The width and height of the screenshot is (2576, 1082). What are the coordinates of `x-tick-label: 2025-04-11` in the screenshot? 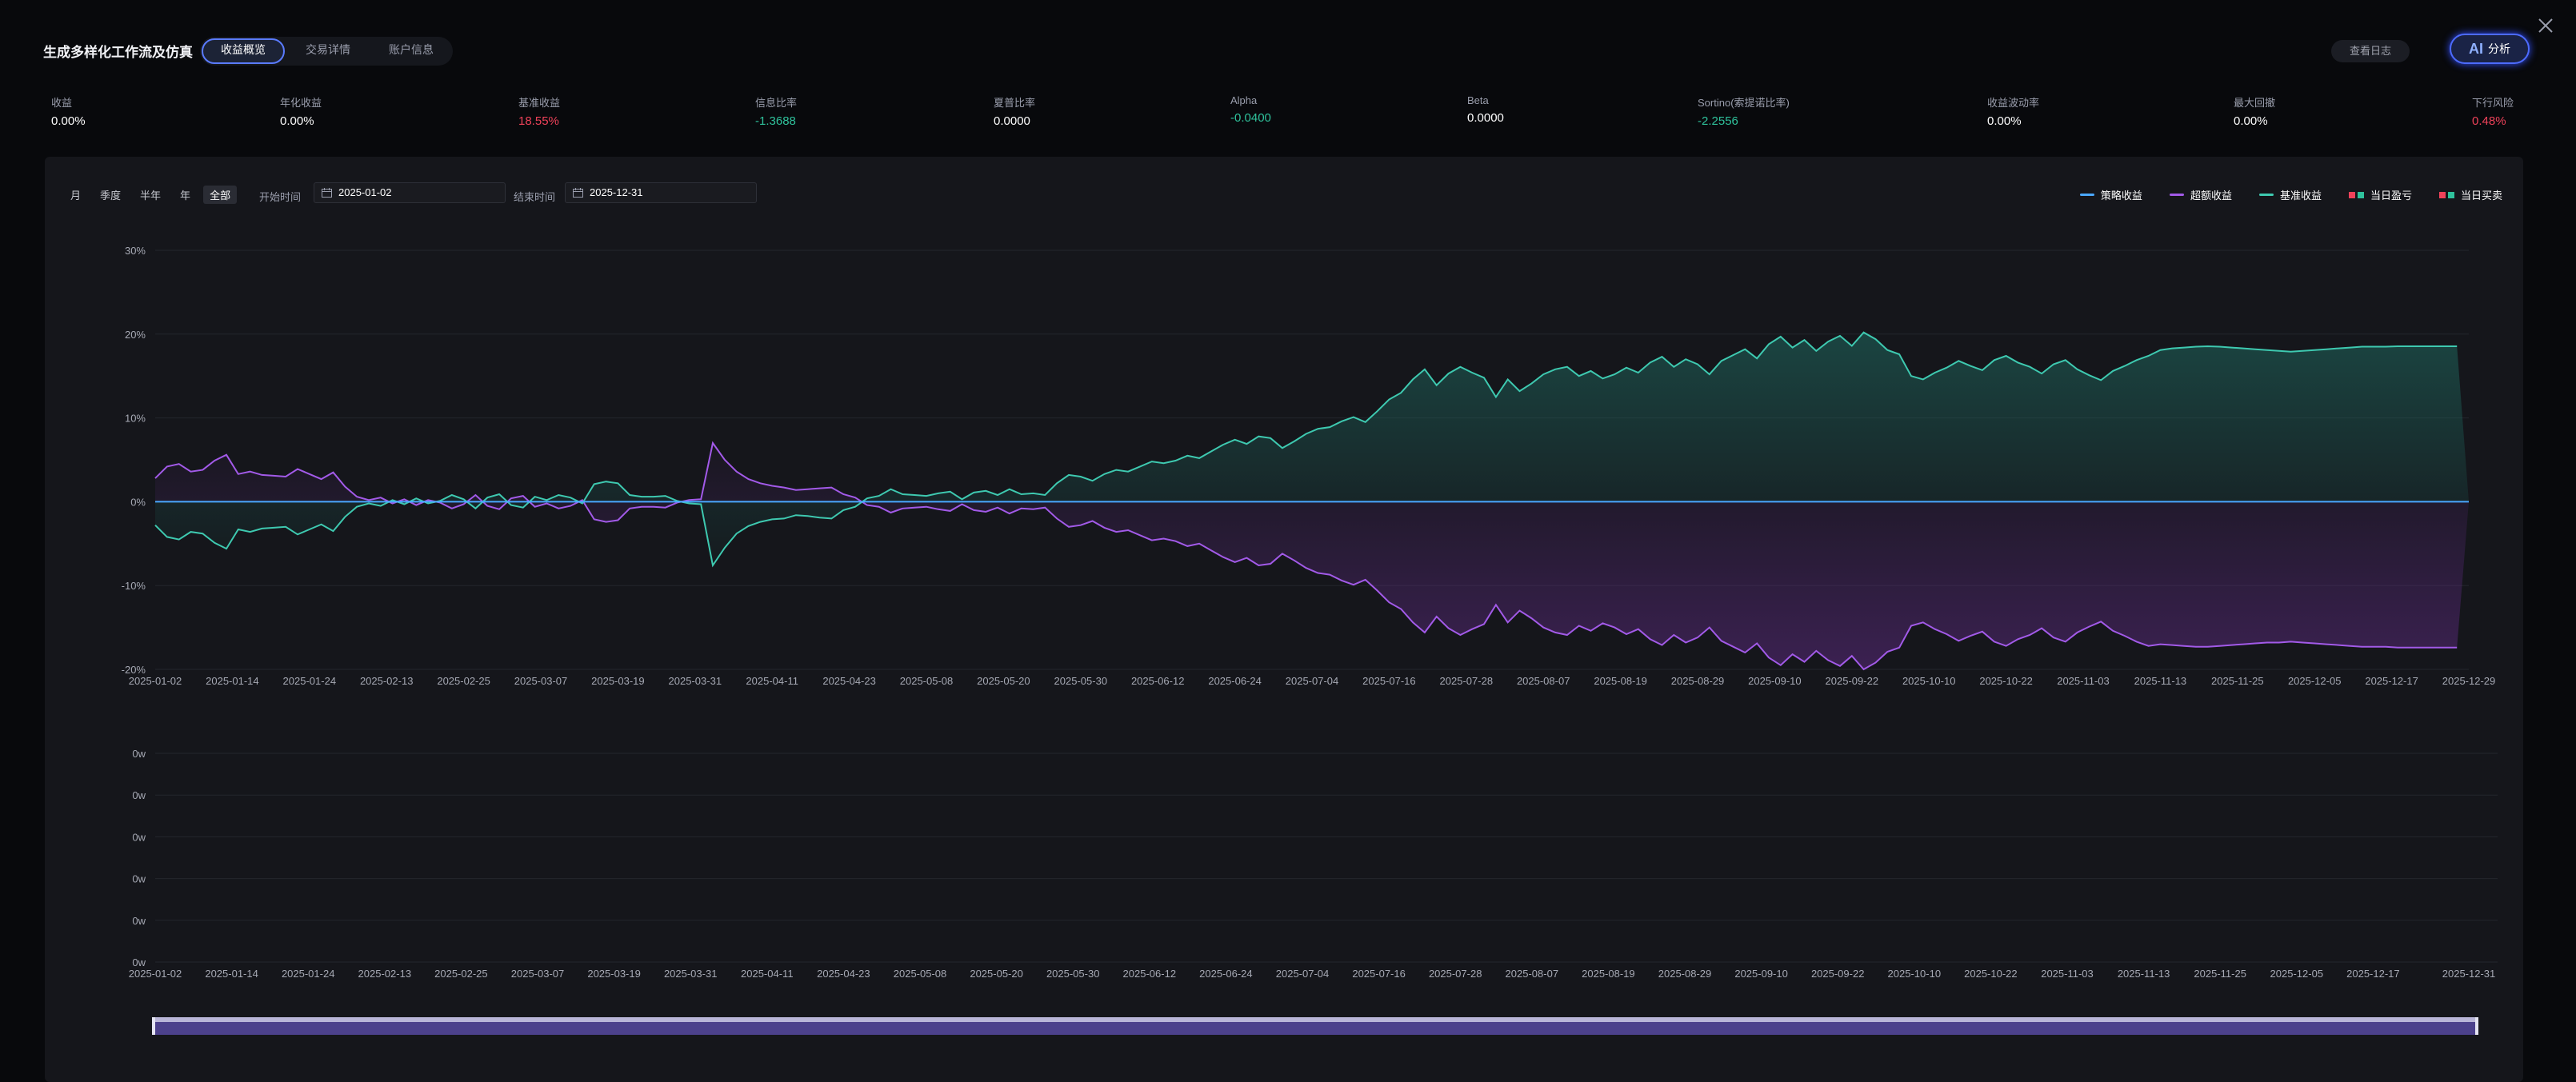 It's located at (772, 681).